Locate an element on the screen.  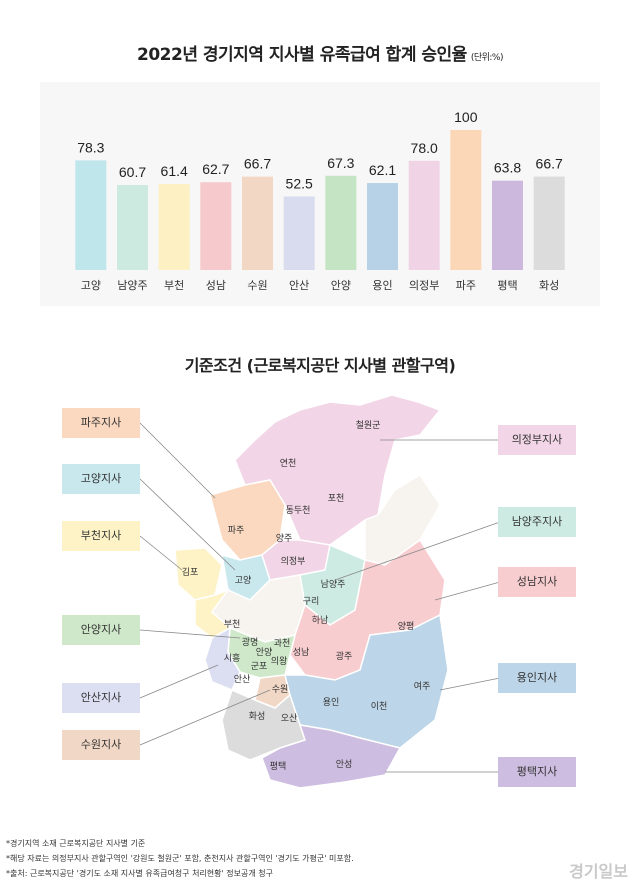
office-tag-right-5: 평택지사 is located at coordinates (537, 772).